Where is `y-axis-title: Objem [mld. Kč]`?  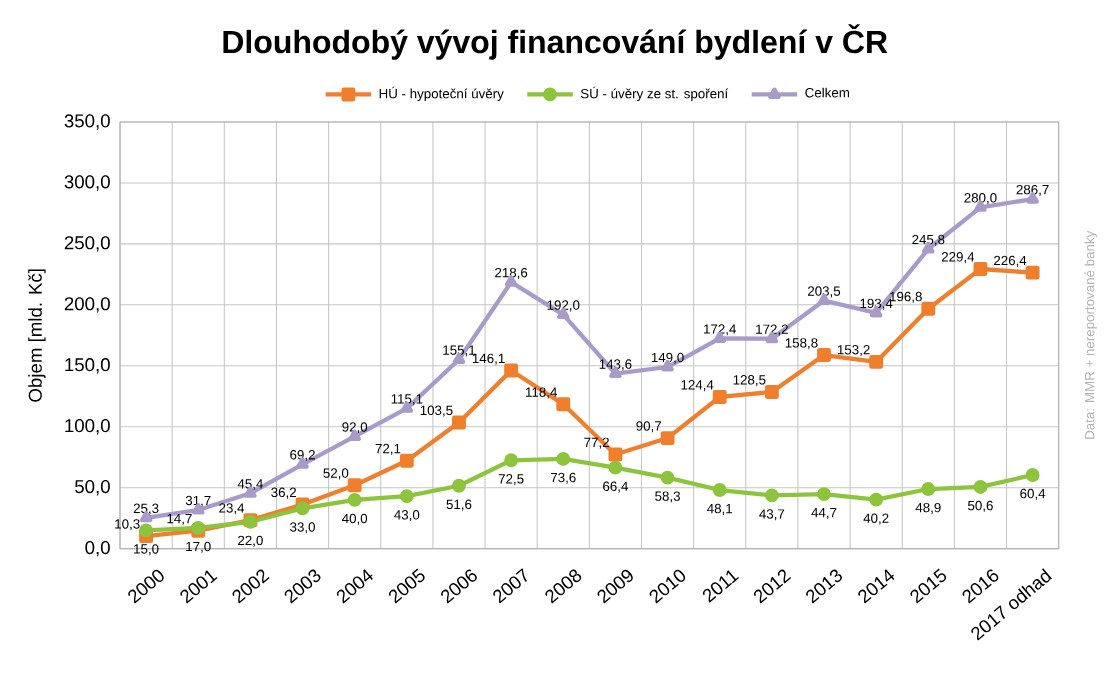
y-axis-title: Objem [mld. Kč] is located at coordinates (37, 335).